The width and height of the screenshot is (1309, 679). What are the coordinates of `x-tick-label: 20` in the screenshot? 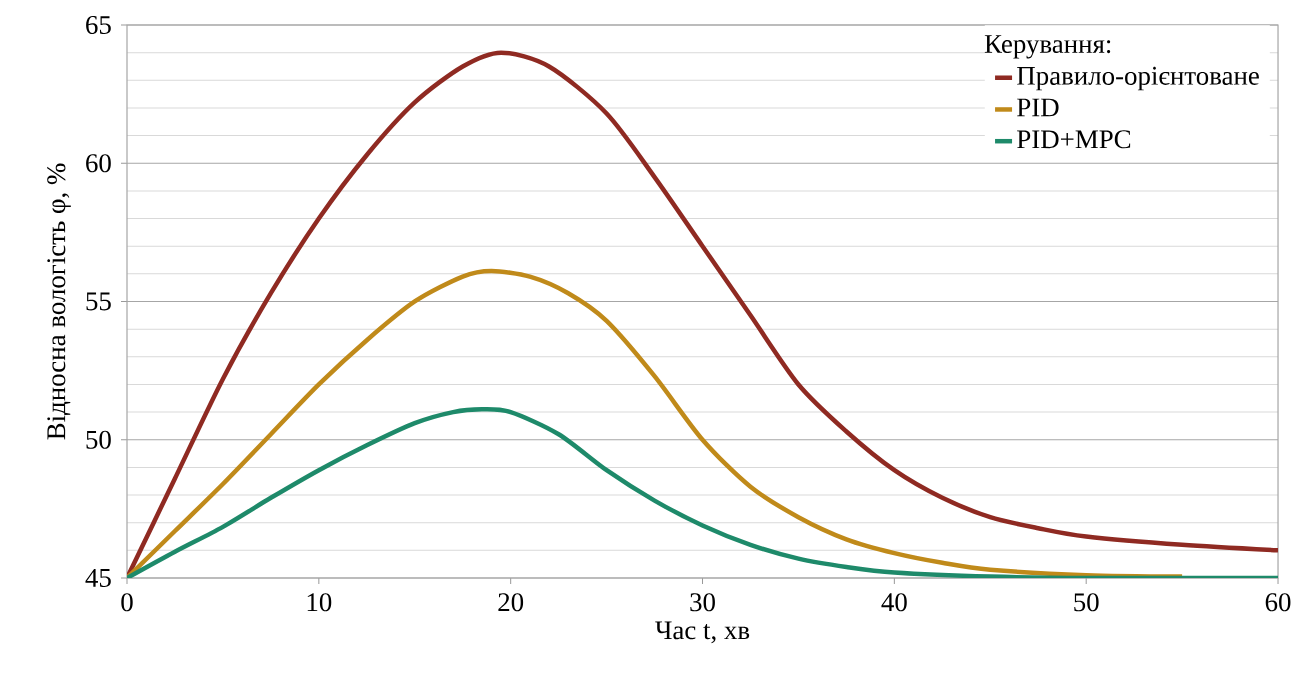 It's located at (511, 602).